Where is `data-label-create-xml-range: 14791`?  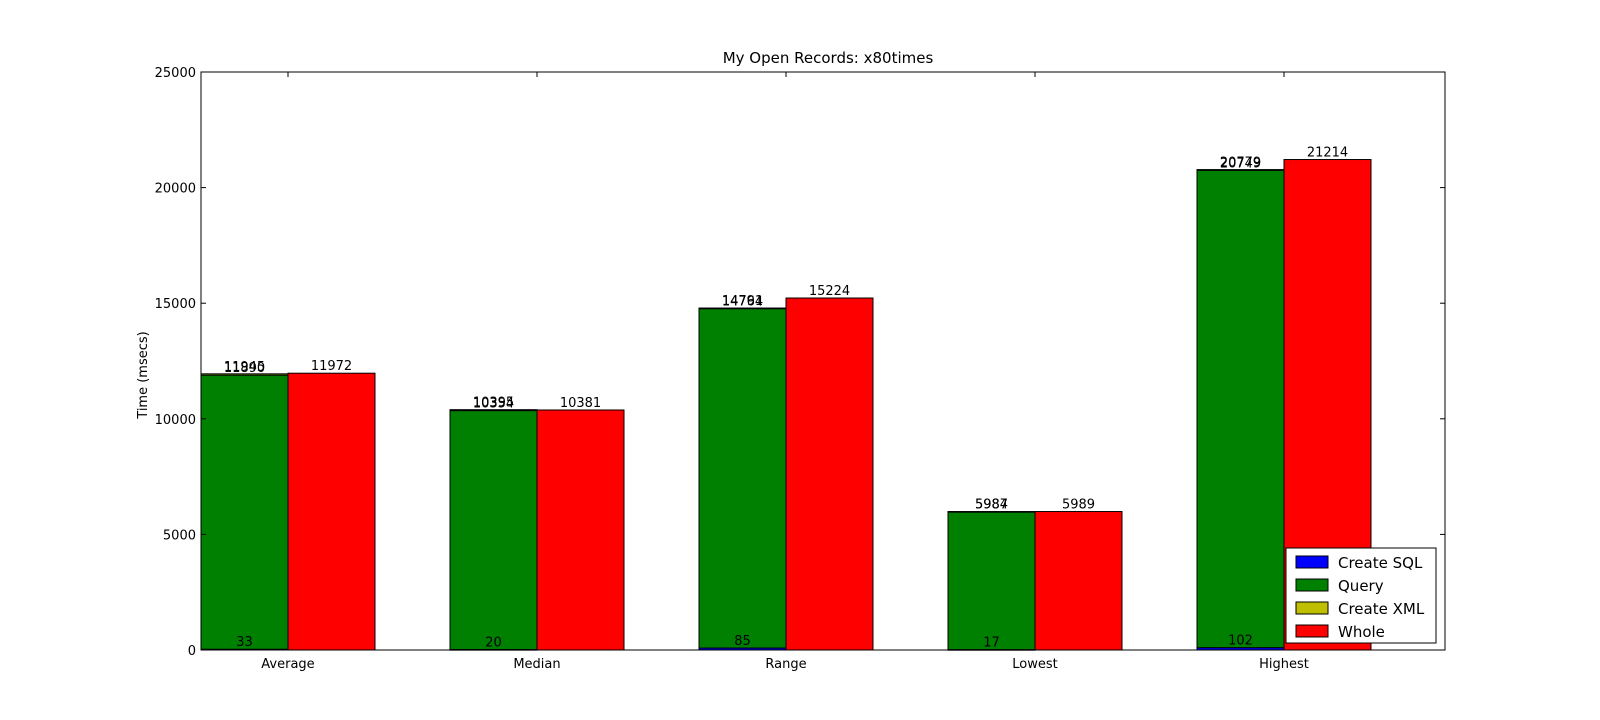
data-label-create-xml-range: 14791 is located at coordinates (742, 301).